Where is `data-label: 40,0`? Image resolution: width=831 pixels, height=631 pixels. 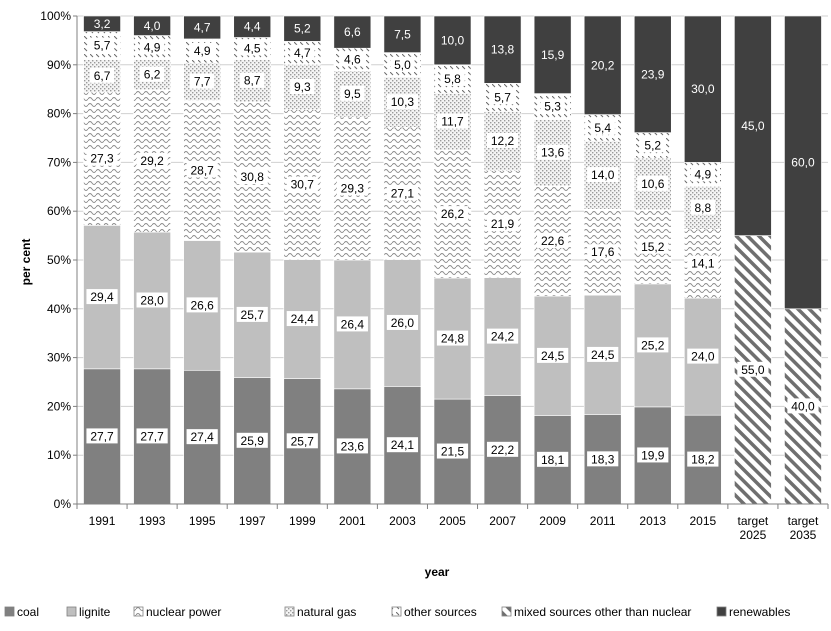 data-label: 40,0 is located at coordinates (803, 406).